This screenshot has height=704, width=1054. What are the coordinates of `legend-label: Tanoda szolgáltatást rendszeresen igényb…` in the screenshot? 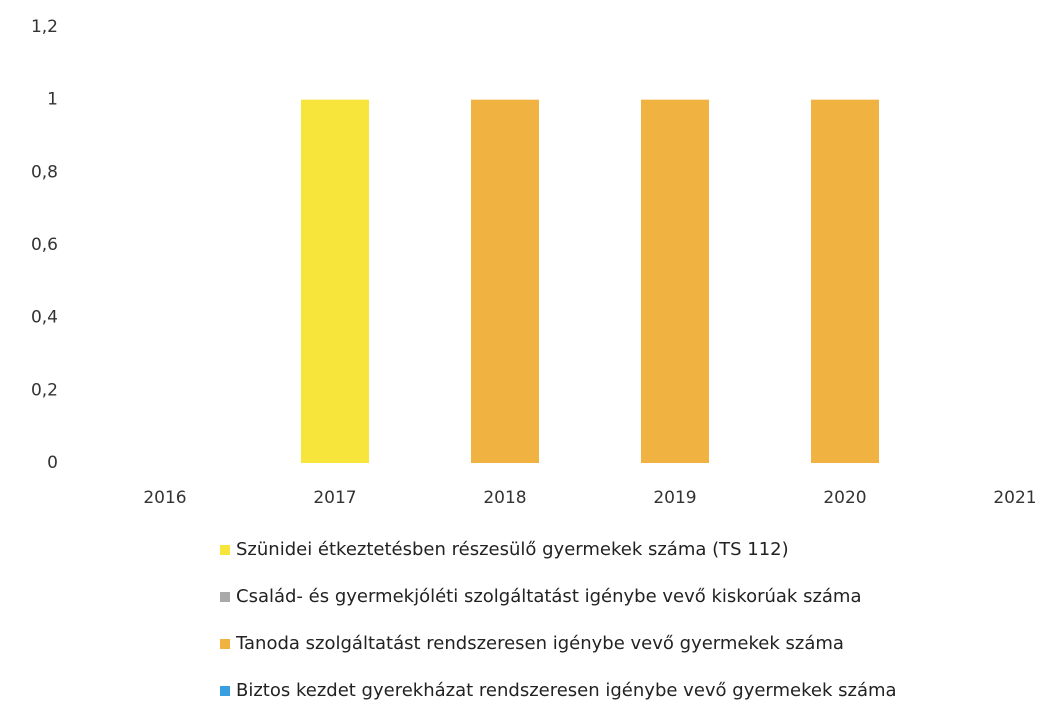 It's located at (539, 643).